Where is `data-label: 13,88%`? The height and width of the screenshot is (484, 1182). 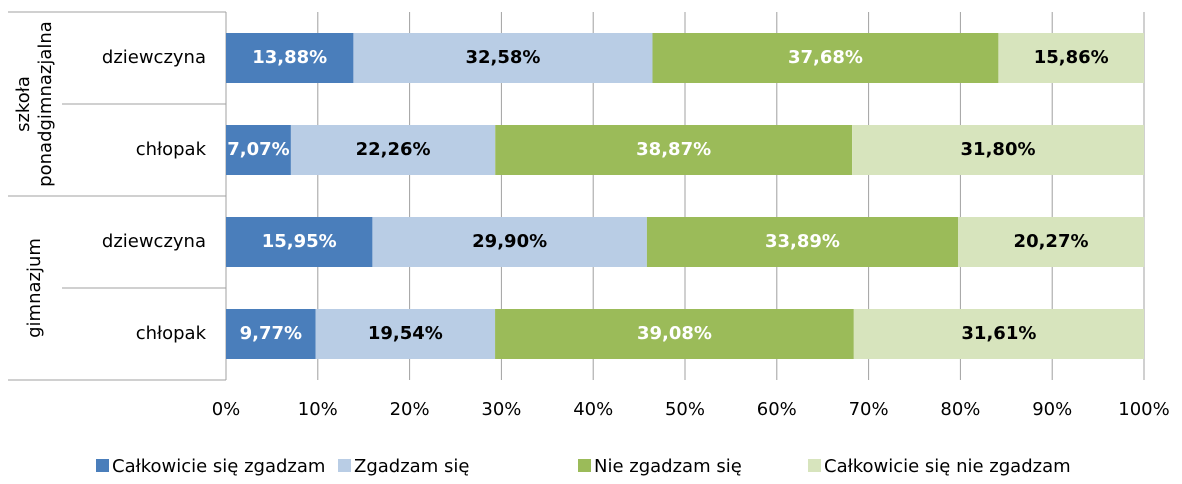
data-label: 13,88% is located at coordinates (289, 57).